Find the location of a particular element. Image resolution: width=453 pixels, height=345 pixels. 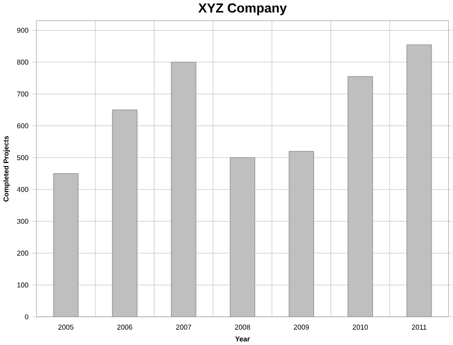

chart-title: XYZ Company is located at coordinates (242, 9).